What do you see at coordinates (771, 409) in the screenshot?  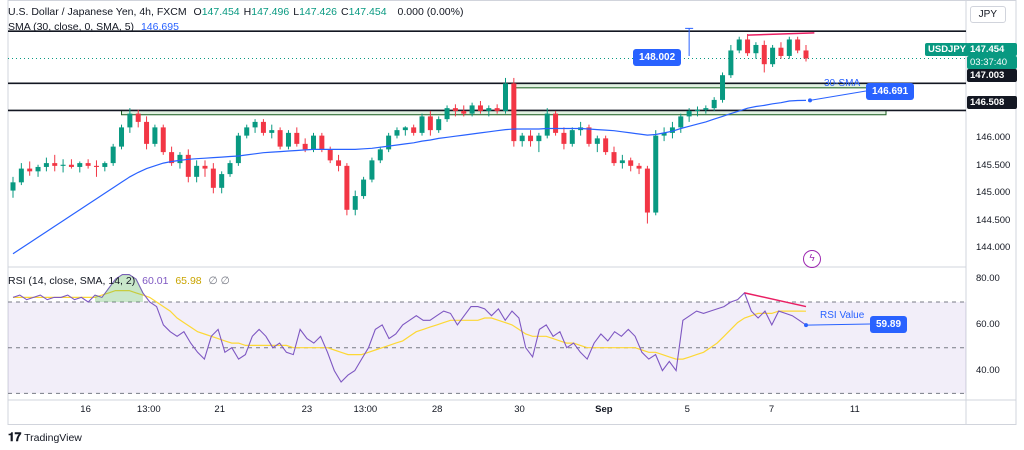 I see `time-tick-label: 7` at bounding box center [771, 409].